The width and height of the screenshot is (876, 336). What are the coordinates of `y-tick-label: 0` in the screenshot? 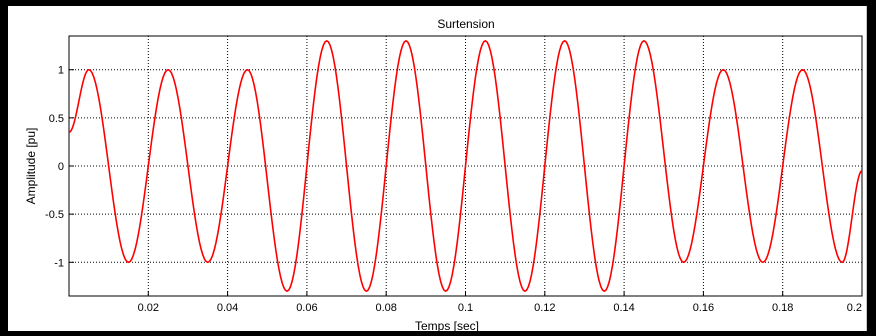 It's located at (61, 167).